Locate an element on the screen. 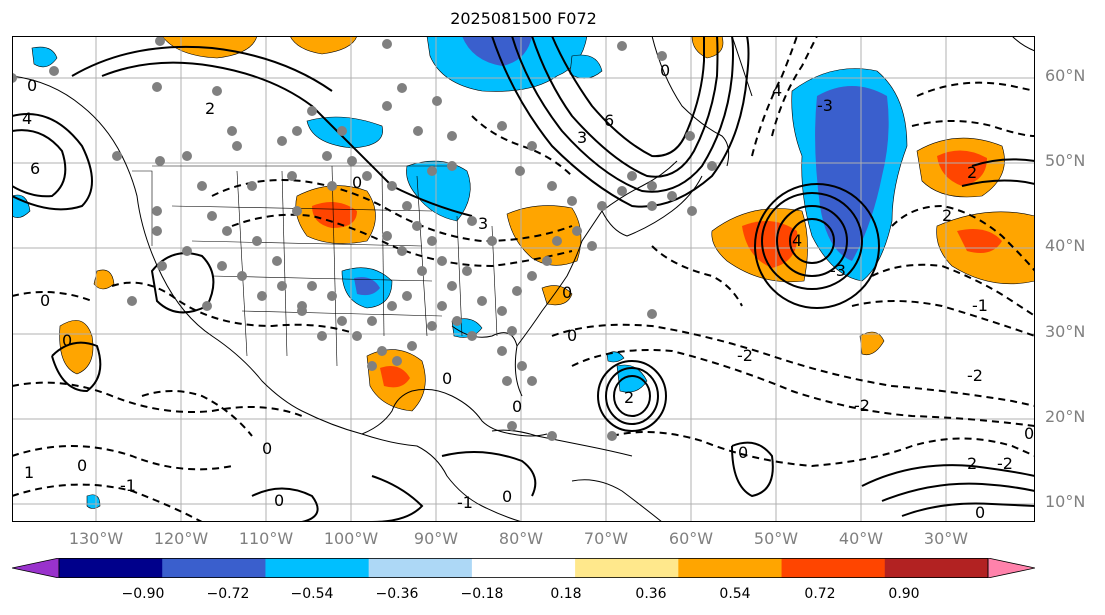 The height and width of the screenshot is (615, 1105). colorbar-tick: 0.90 is located at coordinates (904, 594).